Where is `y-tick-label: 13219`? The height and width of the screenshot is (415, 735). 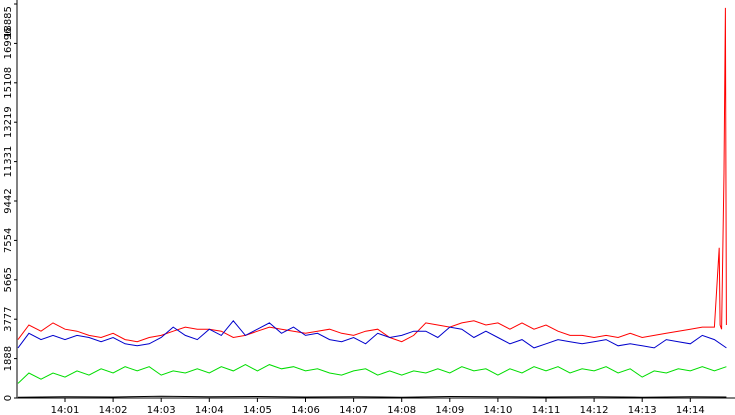 y-tick-label: 13219 is located at coordinates (8, 122).